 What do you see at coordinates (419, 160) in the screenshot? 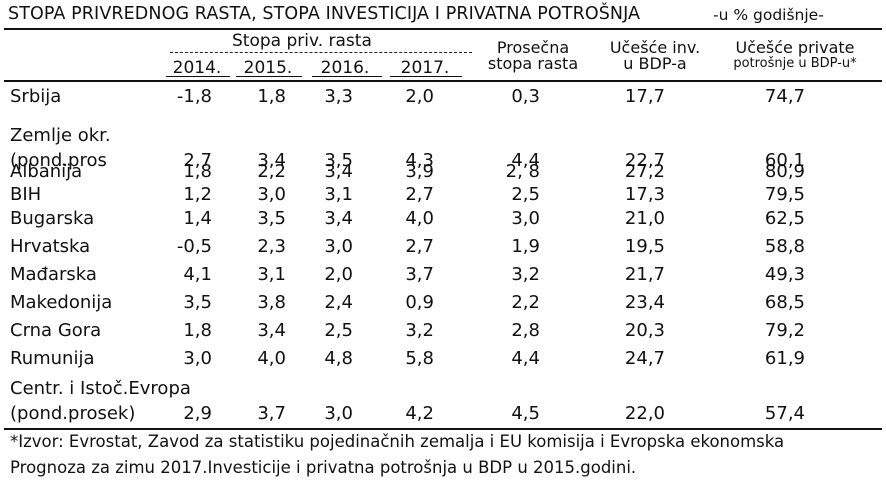
I see `table-cell: 4,3` at bounding box center [419, 160].